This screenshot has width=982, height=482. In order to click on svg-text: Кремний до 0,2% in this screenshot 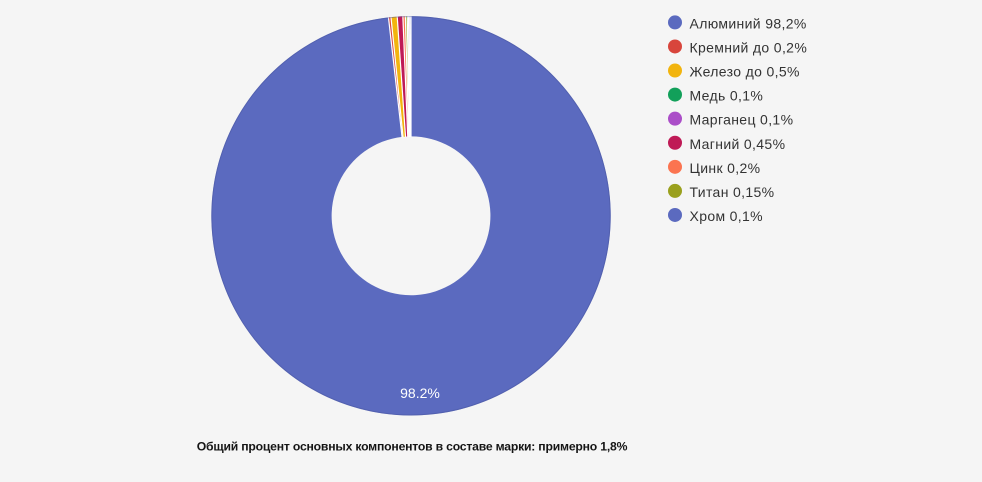, I will do `click(749, 47)`.